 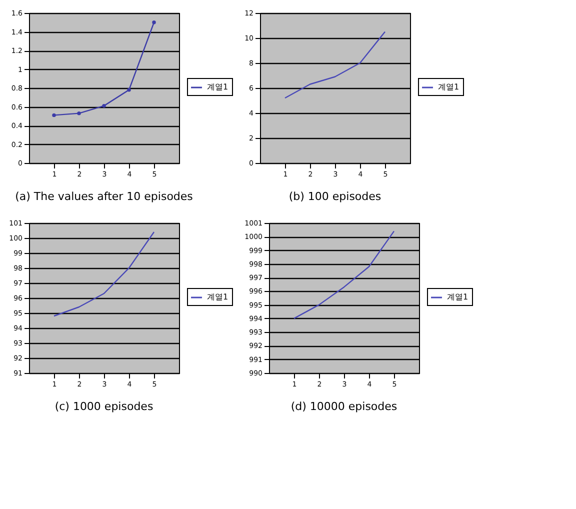 I want to click on text: (b) 100 episodes, so click(x=335, y=196).